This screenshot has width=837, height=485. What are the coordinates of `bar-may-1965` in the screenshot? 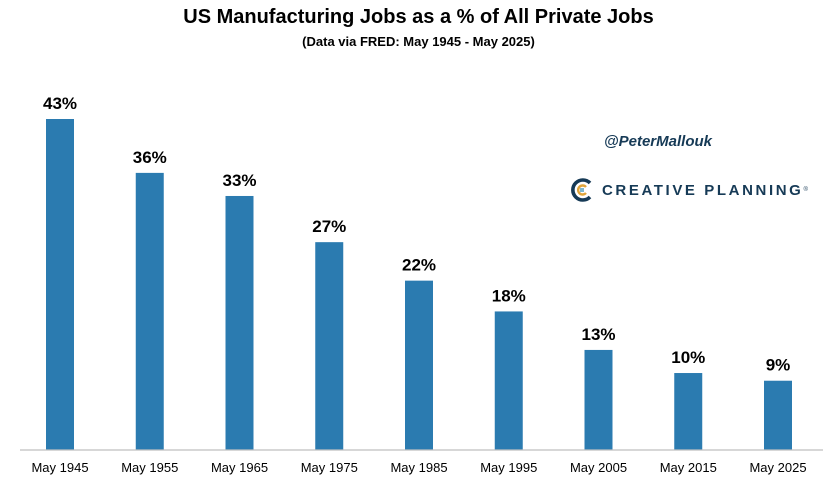 It's located at (239, 322).